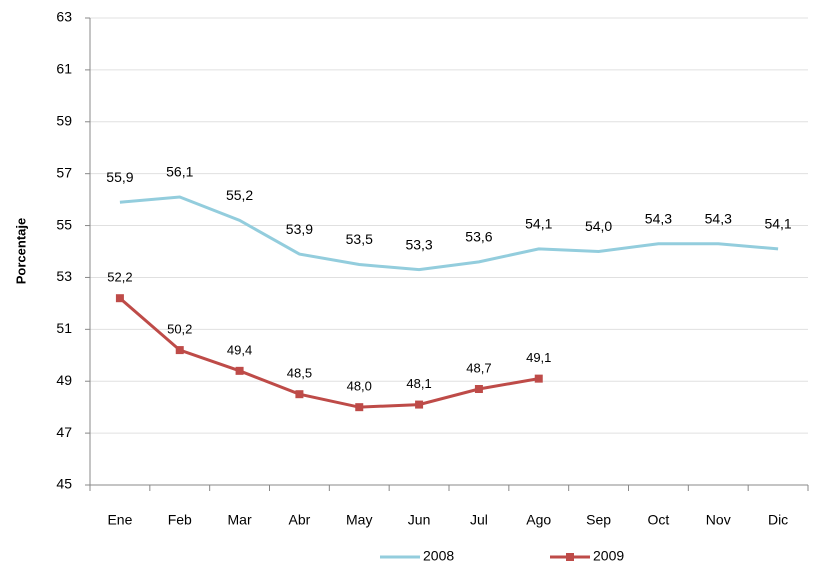 The height and width of the screenshot is (567, 813). I want to click on data-label: 48,7, so click(478, 367).